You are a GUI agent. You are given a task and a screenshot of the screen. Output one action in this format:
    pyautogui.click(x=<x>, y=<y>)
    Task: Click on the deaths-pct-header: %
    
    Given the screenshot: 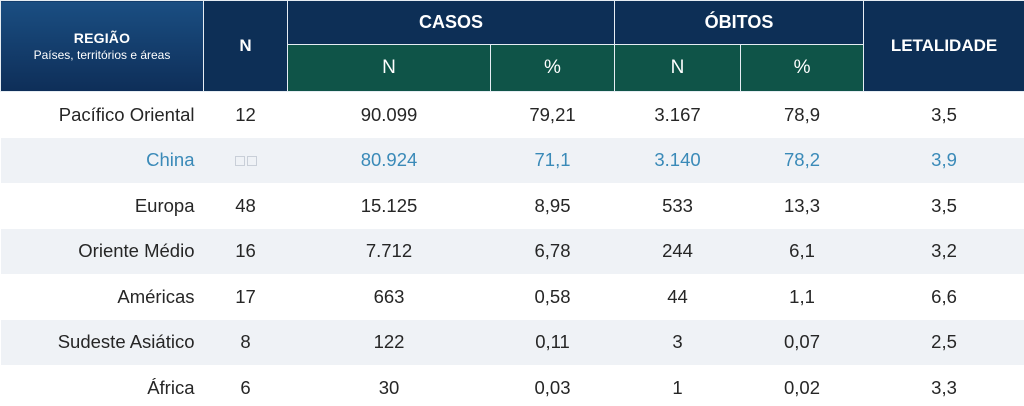 What is the action you would take?
    pyautogui.click(x=802, y=68)
    